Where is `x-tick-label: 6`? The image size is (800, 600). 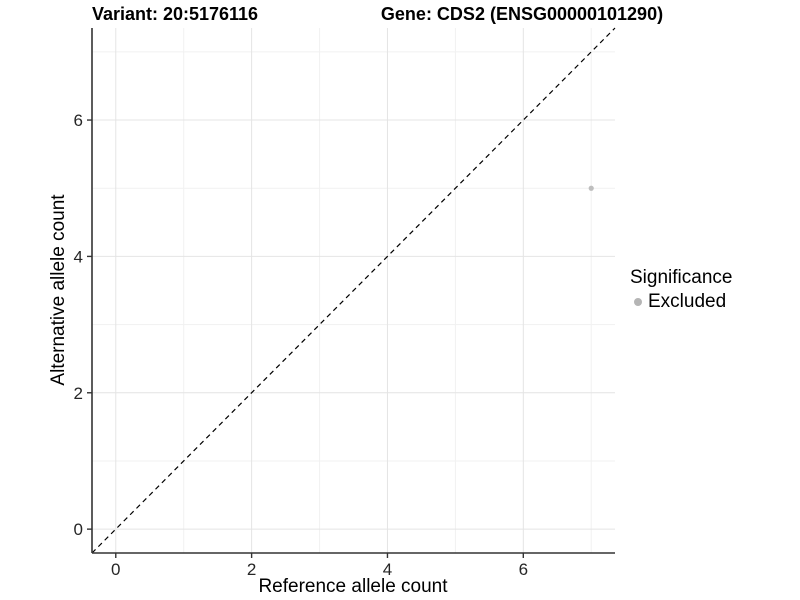
x-tick-label: 6 is located at coordinates (523, 569).